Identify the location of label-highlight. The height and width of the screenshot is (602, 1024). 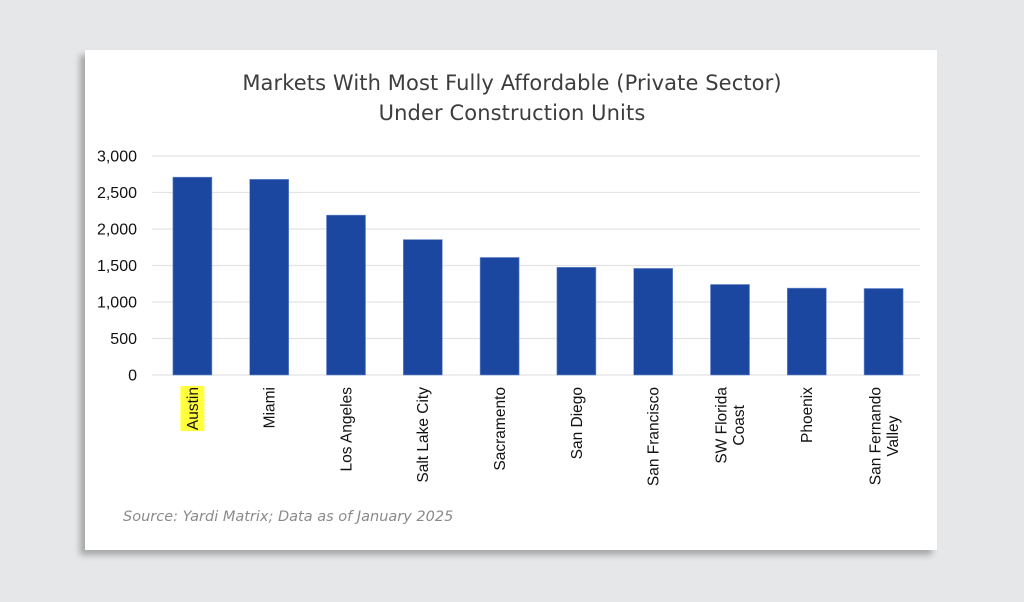
(192, 409).